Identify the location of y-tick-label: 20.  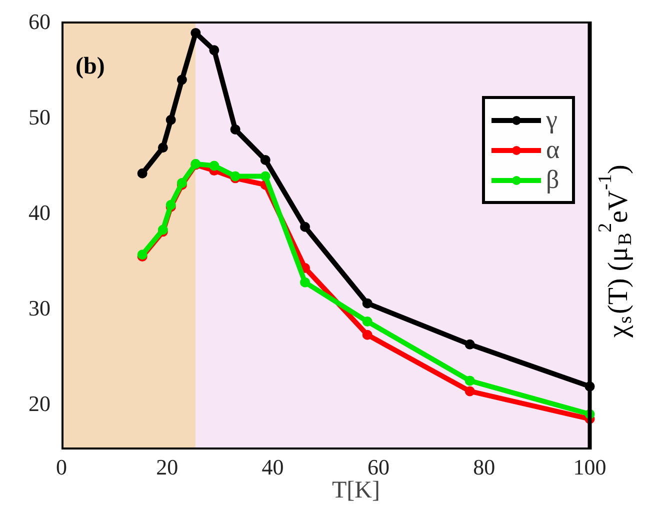
(39, 403).